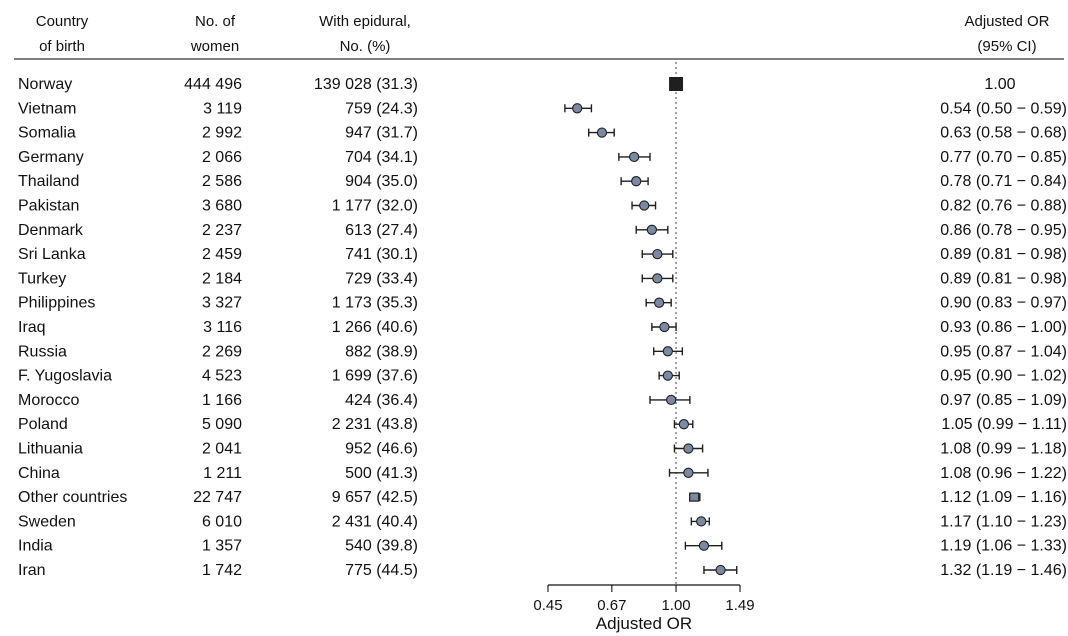 This screenshot has width=1068, height=636. Describe the element at coordinates (42, 278) in the screenshot. I see `country-label: Turkey` at that location.